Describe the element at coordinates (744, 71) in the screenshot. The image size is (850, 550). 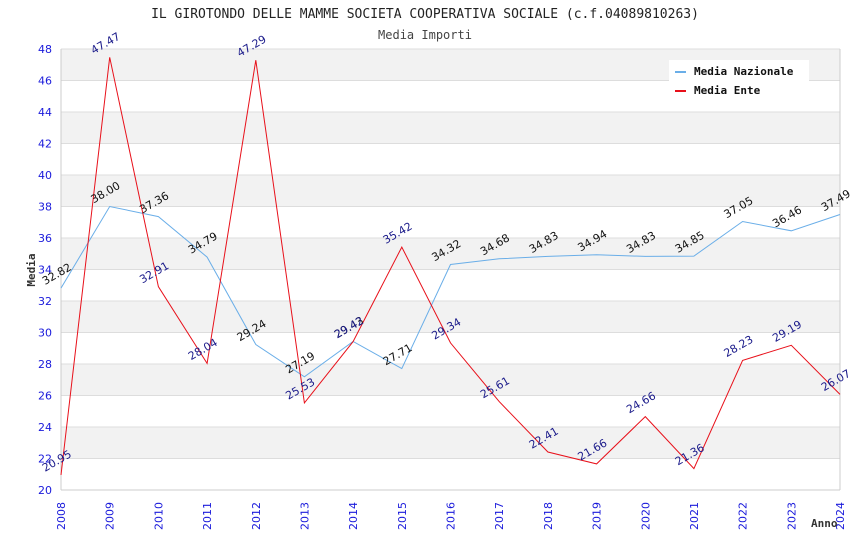
I see `legend-label-nazionale: Media Nazionale` at that location.